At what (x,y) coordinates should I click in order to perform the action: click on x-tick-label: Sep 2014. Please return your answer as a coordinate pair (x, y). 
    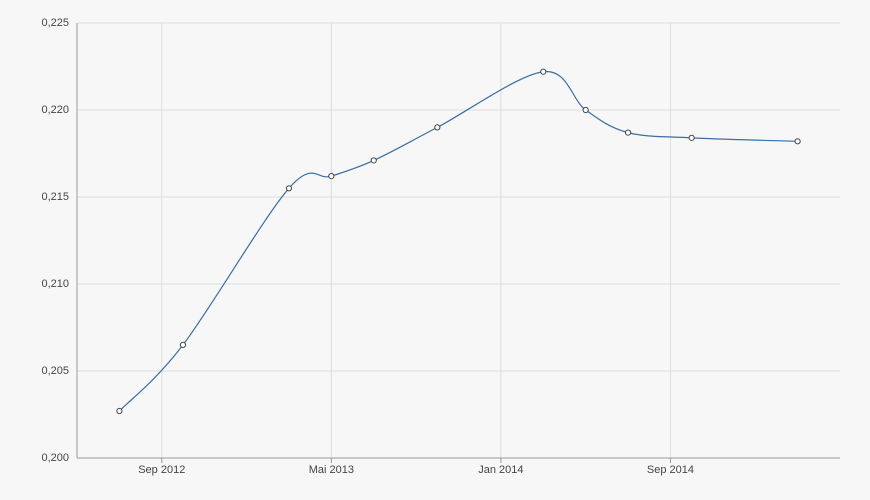
    Looking at the image, I should click on (670, 470).